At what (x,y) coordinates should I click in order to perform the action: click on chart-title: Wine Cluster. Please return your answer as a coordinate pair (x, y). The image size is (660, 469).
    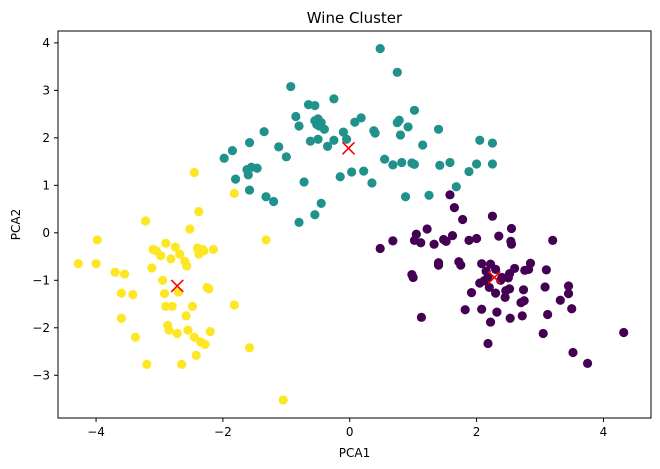
    Looking at the image, I should click on (355, 18).